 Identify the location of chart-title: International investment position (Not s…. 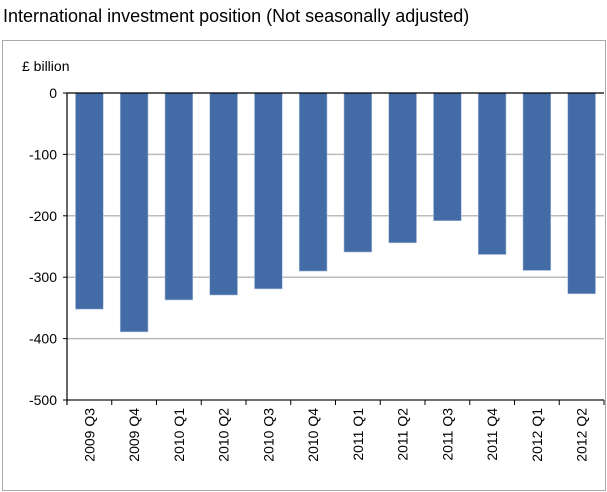
(236, 16).